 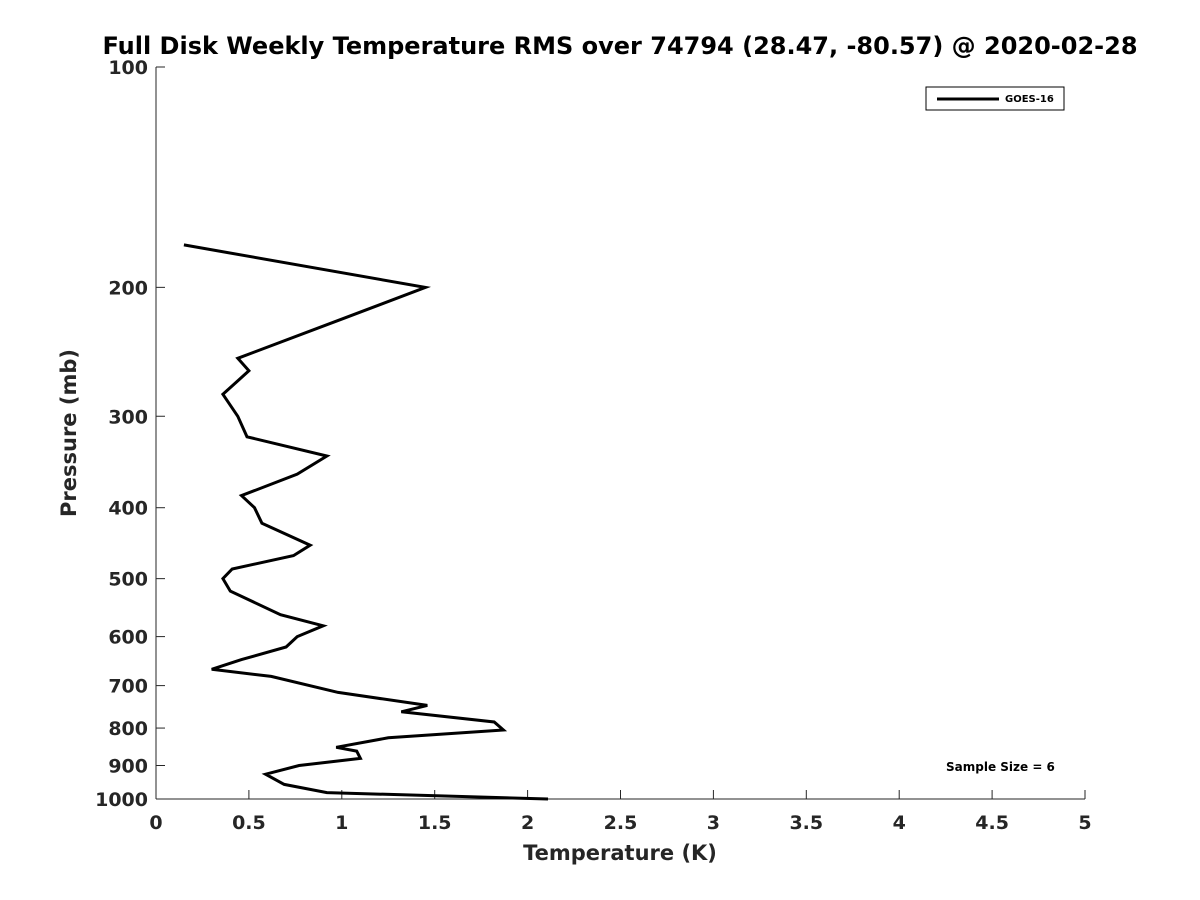 What do you see at coordinates (992, 823) in the screenshot?
I see `x-tick-label: 4.5` at bounding box center [992, 823].